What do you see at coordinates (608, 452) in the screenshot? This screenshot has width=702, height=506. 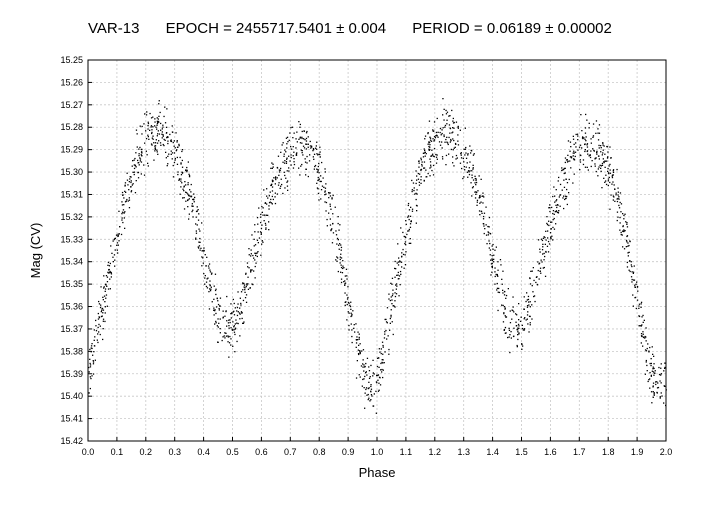 I see `x-tick-label: 1.8` at bounding box center [608, 452].